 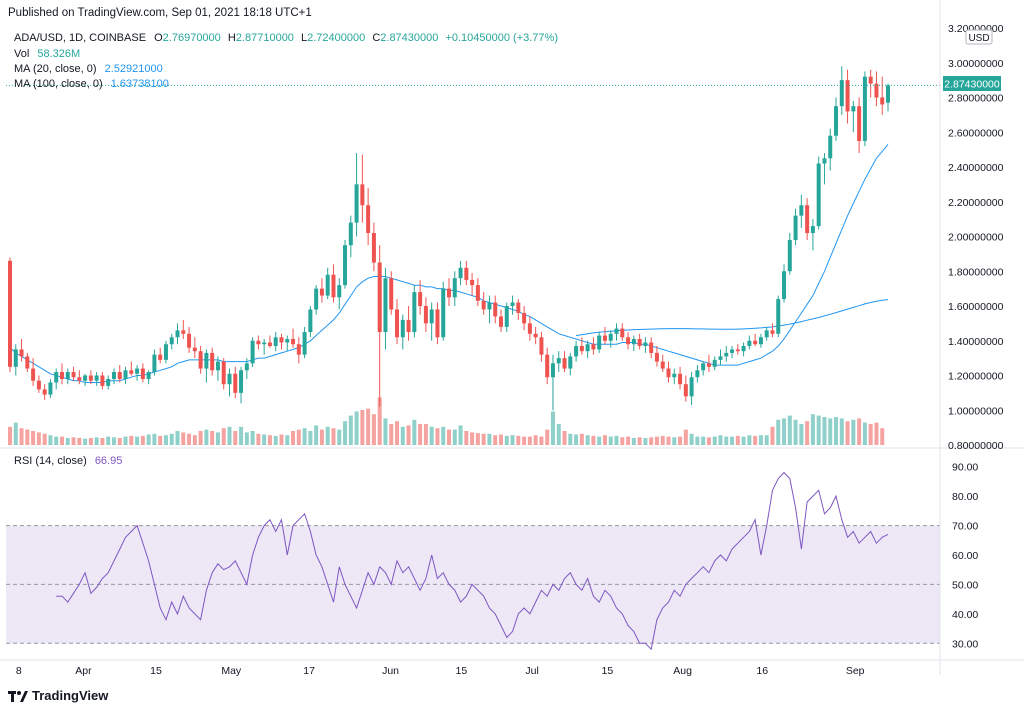 What do you see at coordinates (83, 671) in the screenshot?
I see `time-tick-label: Apr` at bounding box center [83, 671].